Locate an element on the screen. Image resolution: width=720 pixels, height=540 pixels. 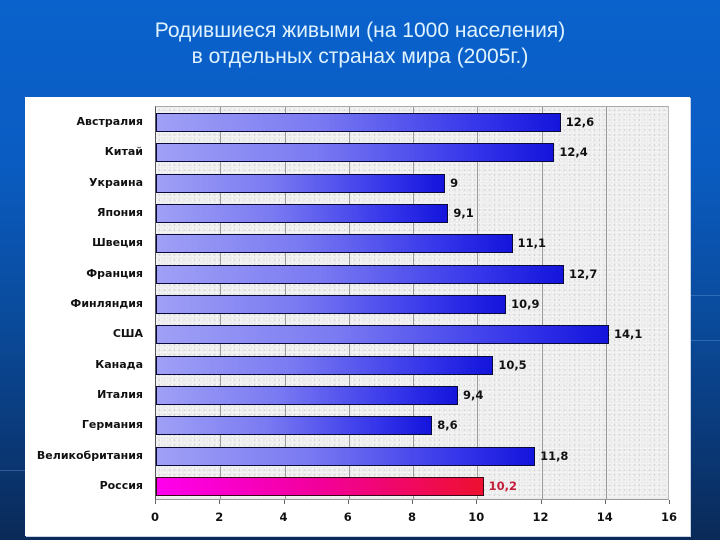
bar-value-label: 10,9 is located at coordinates (525, 304).